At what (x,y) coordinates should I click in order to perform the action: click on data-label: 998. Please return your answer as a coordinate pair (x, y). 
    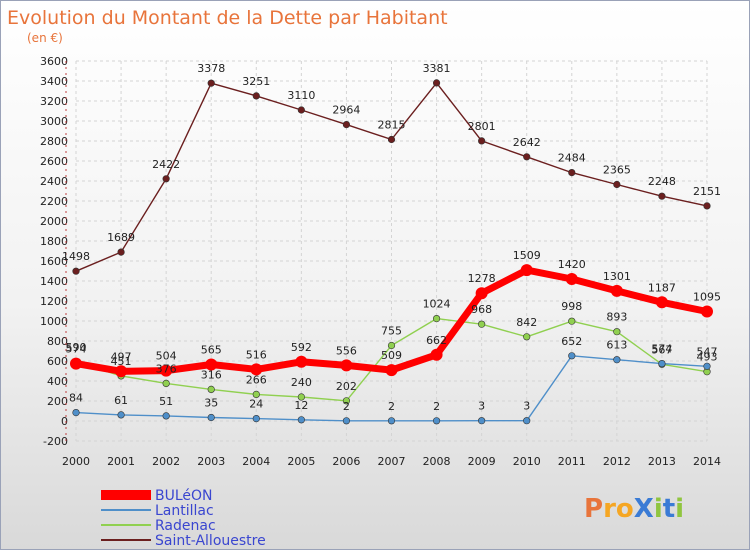
    Looking at the image, I should click on (571, 306).